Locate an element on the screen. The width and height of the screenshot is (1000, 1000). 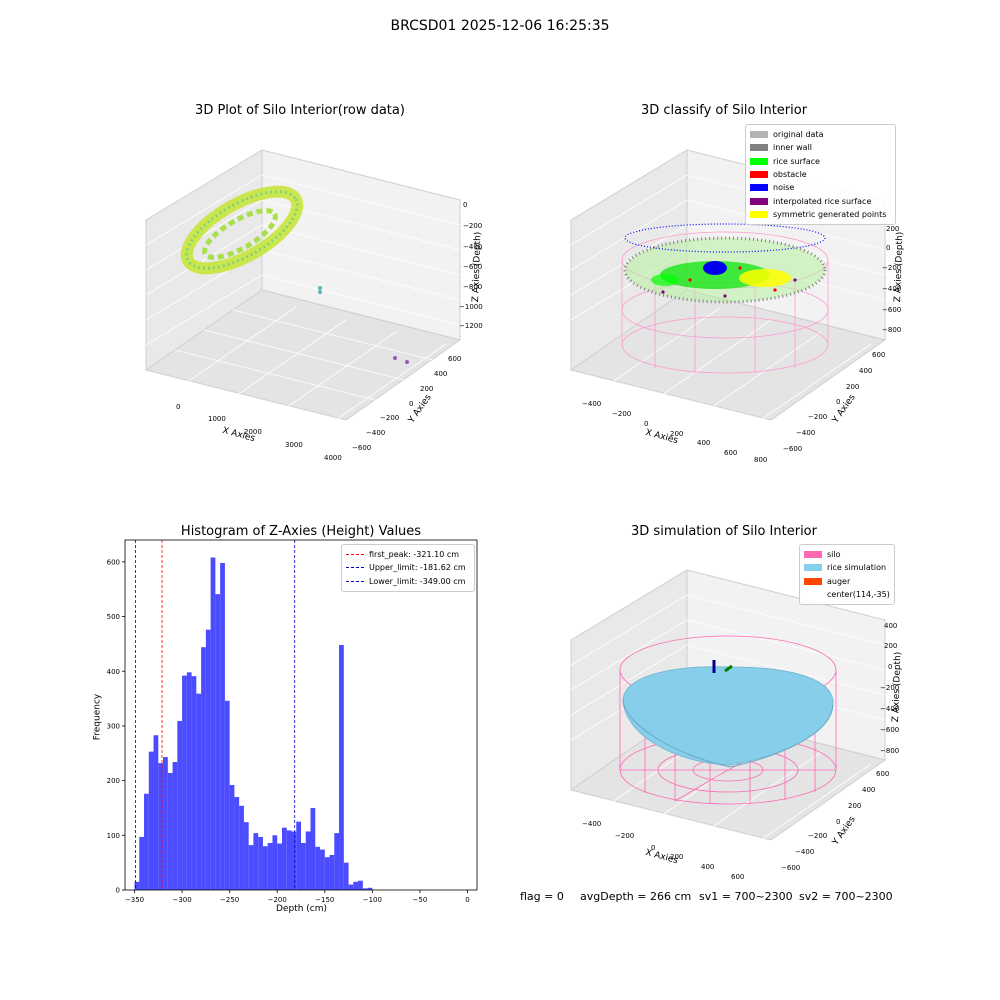
z-tick: −400 is located at coordinates (473, 247).